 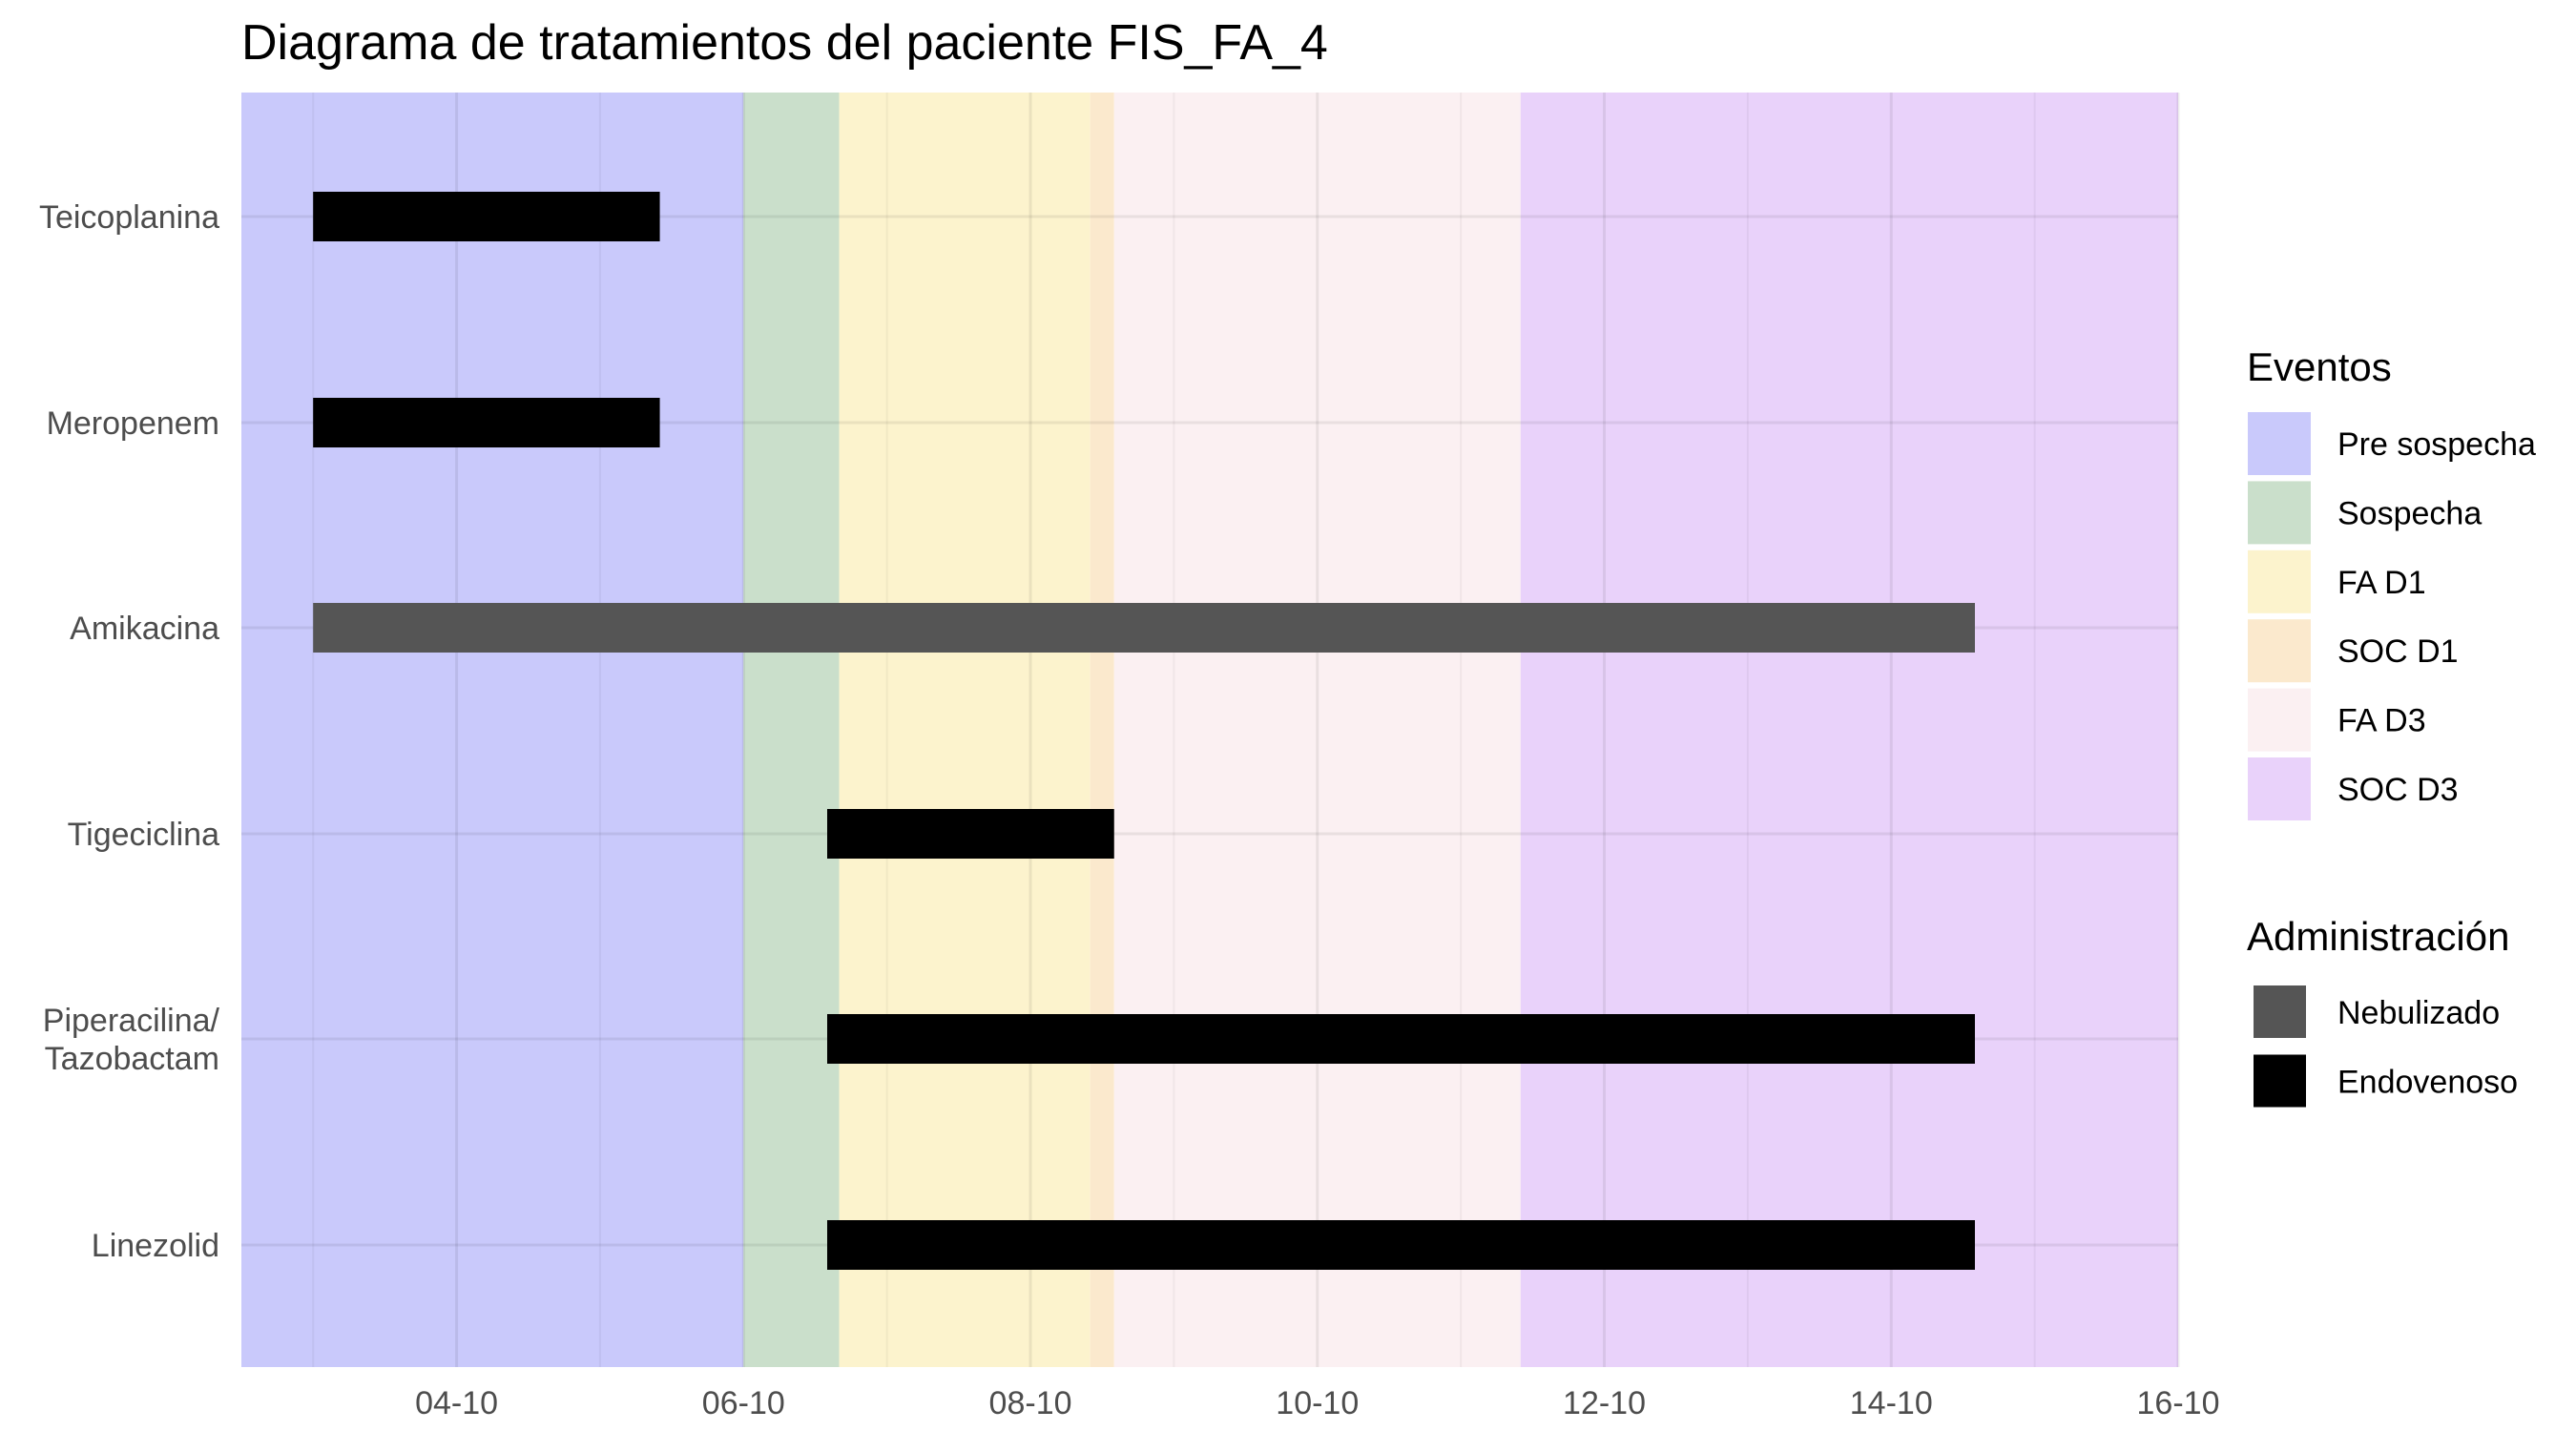 I want to click on x-tick-label-06-10: 06-10, so click(x=743, y=1403).